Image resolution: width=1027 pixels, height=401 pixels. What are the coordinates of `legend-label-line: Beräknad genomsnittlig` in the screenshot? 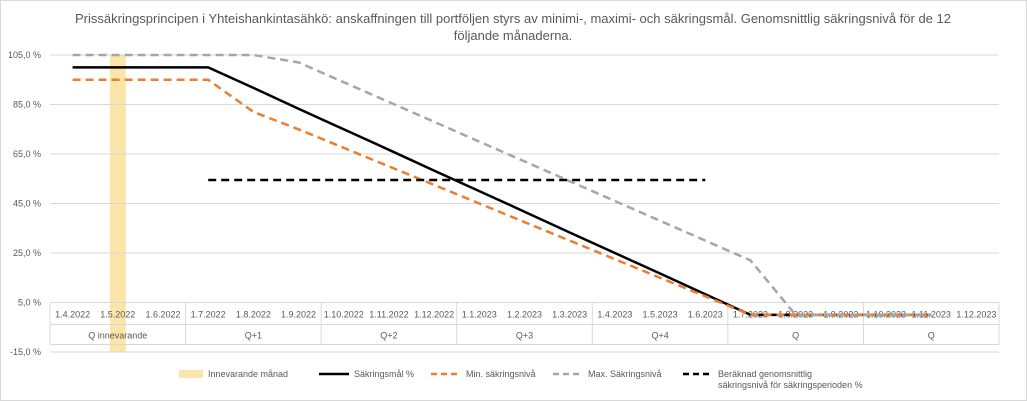 It's located at (765, 374).